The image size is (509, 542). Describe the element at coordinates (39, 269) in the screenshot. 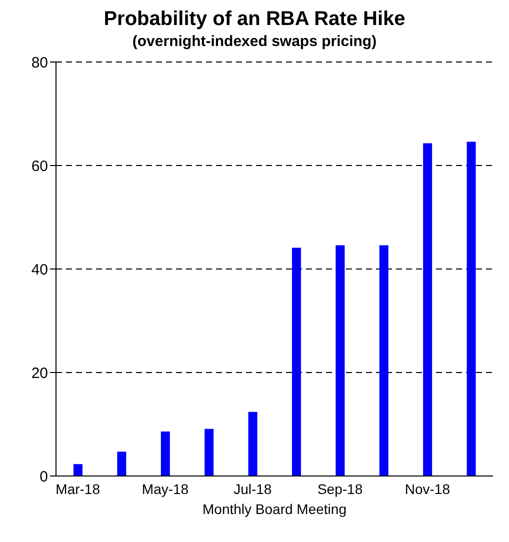

I see `y-tick-label: 40` at that location.